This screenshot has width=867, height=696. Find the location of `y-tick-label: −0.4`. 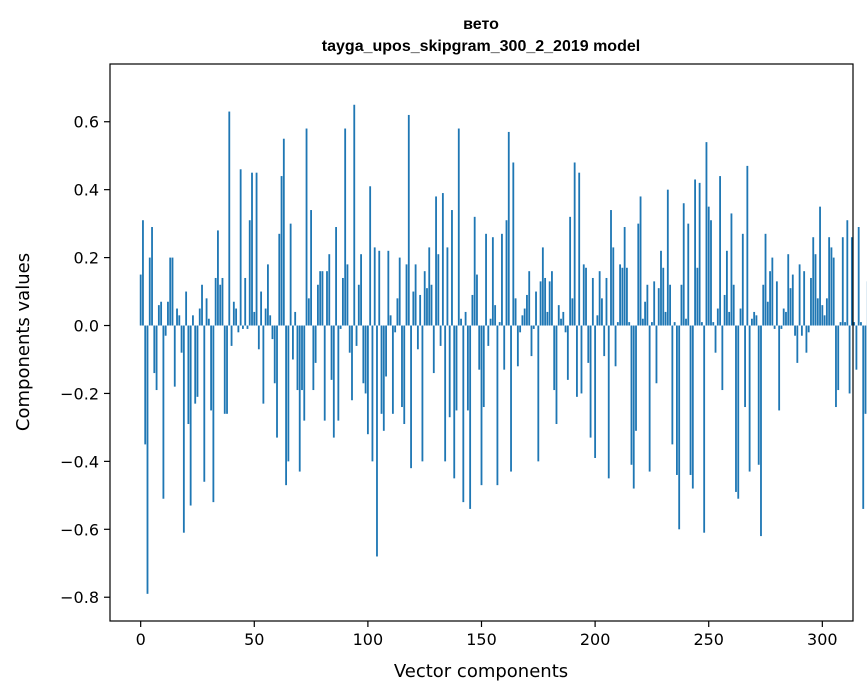

y-tick-label: −0.4 is located at coordinates (79, 461).